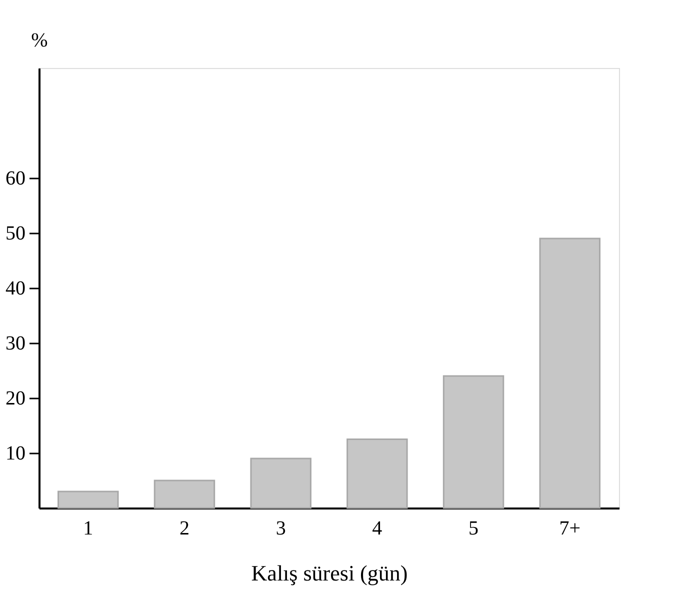  Describe the element at coordinates (184, 529) in the screenshot. I see `x-tick-label: 2` at that location.